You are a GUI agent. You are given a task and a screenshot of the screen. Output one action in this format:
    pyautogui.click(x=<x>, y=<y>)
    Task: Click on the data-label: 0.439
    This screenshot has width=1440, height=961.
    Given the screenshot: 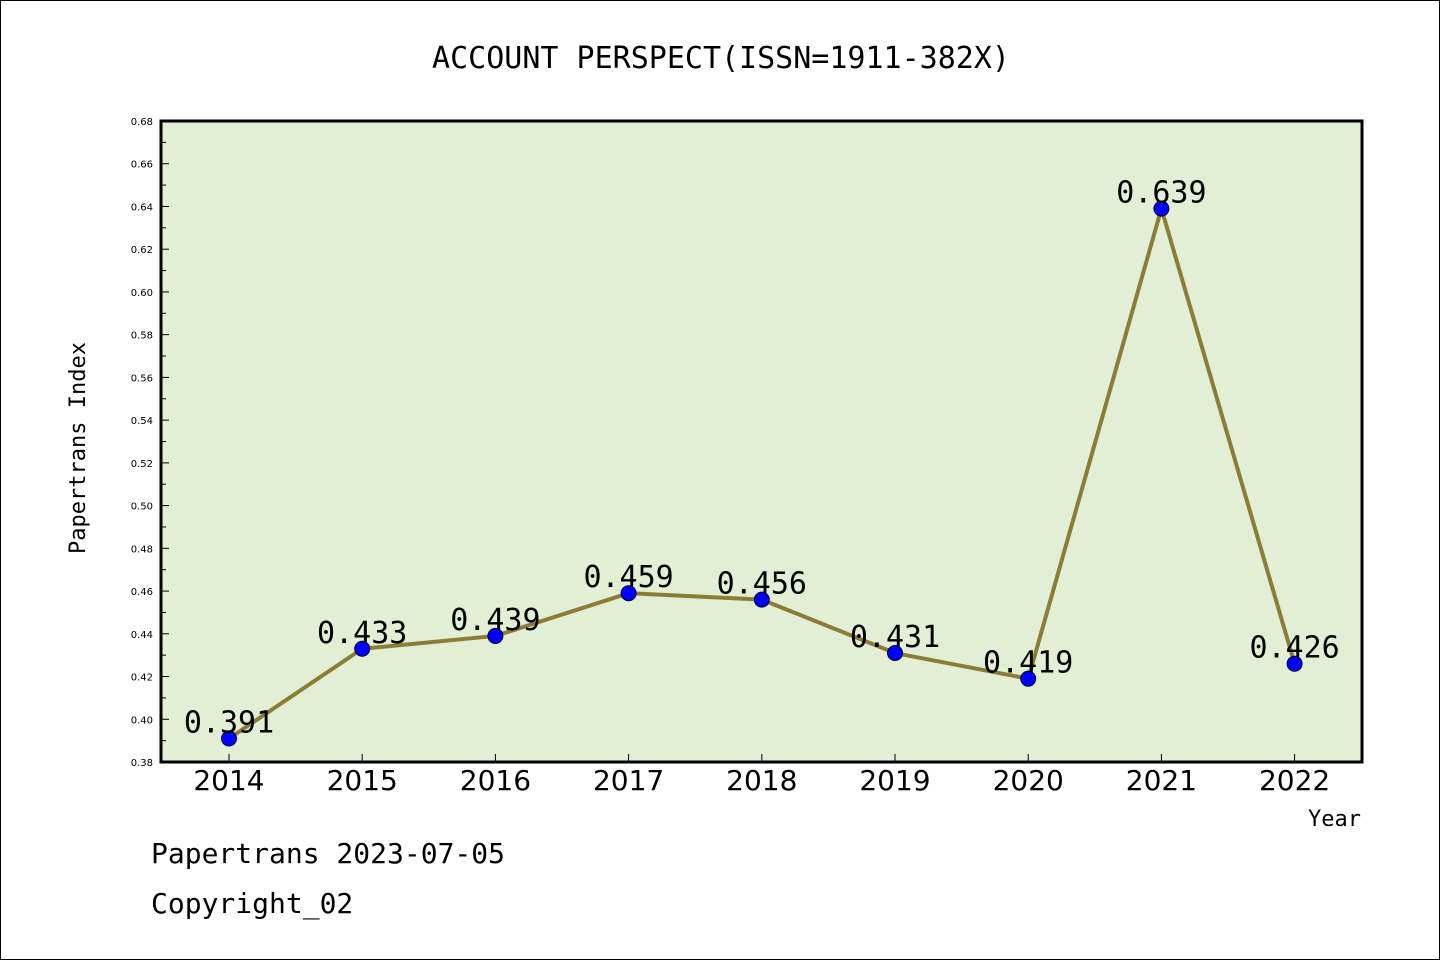 What is the action you would take?
    pyautogui.click(x=495, y=620)
    